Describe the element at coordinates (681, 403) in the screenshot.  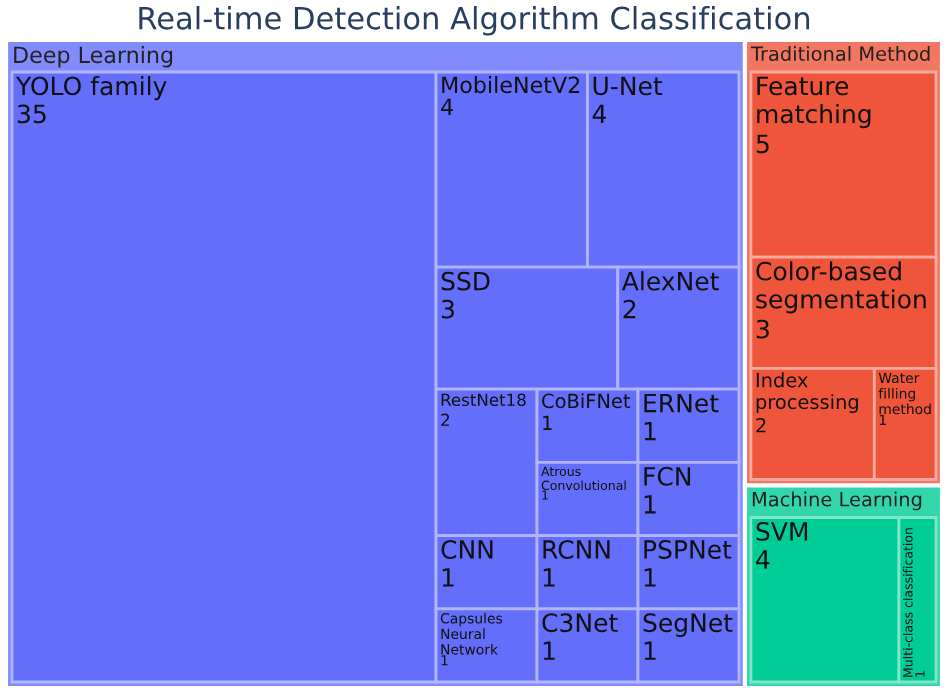
I see `category-label: ERNet` at that location.